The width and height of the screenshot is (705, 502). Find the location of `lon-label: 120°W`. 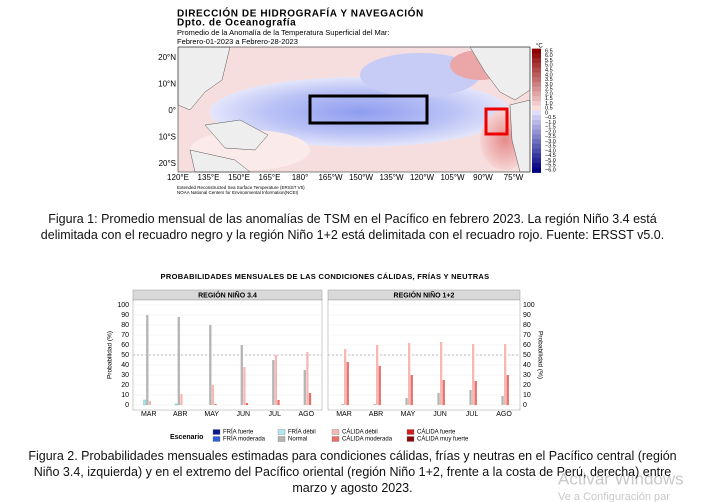

lon-label: 120°W is located at coordinates (422, 177).